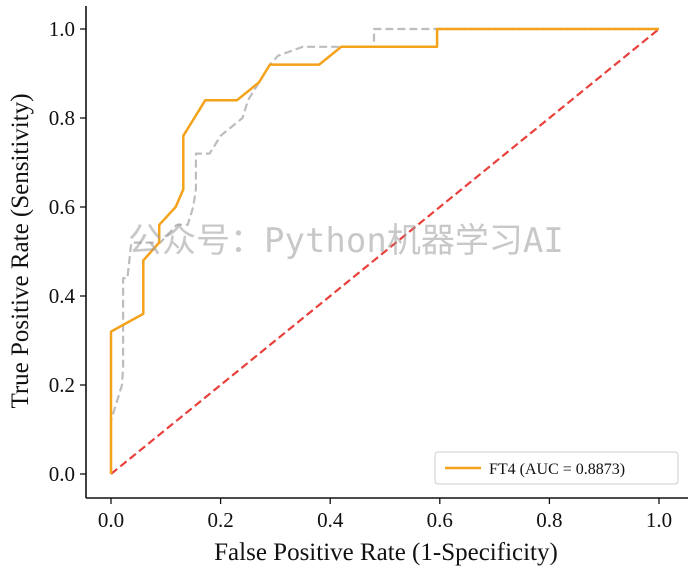 Image resolution: width=694 pixels, height=572 pixels. I want to click on x-tick-label: 1.0, so click(659, 520).